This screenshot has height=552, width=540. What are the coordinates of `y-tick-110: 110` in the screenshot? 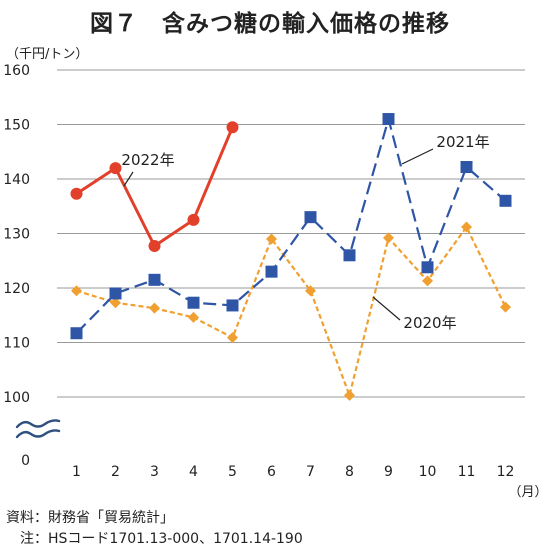 It's located at (16, 344).